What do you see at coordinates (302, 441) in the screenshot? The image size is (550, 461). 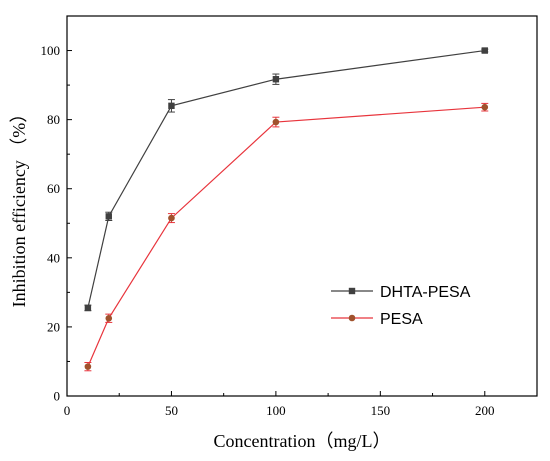 I see `x-axis-title: Concentration（mg/L）` at bounding box center [302, 441].